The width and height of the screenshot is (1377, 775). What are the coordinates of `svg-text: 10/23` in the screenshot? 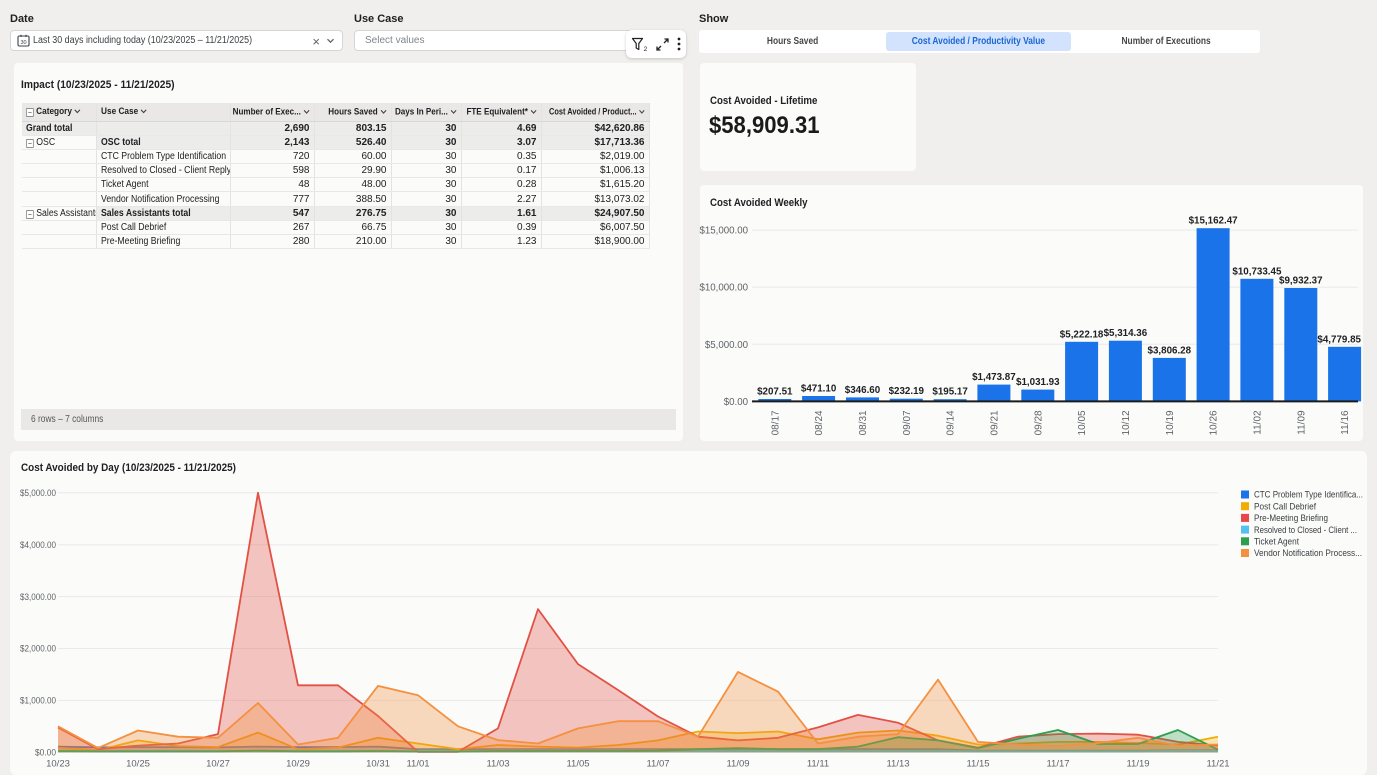 It's located at (58, 763).